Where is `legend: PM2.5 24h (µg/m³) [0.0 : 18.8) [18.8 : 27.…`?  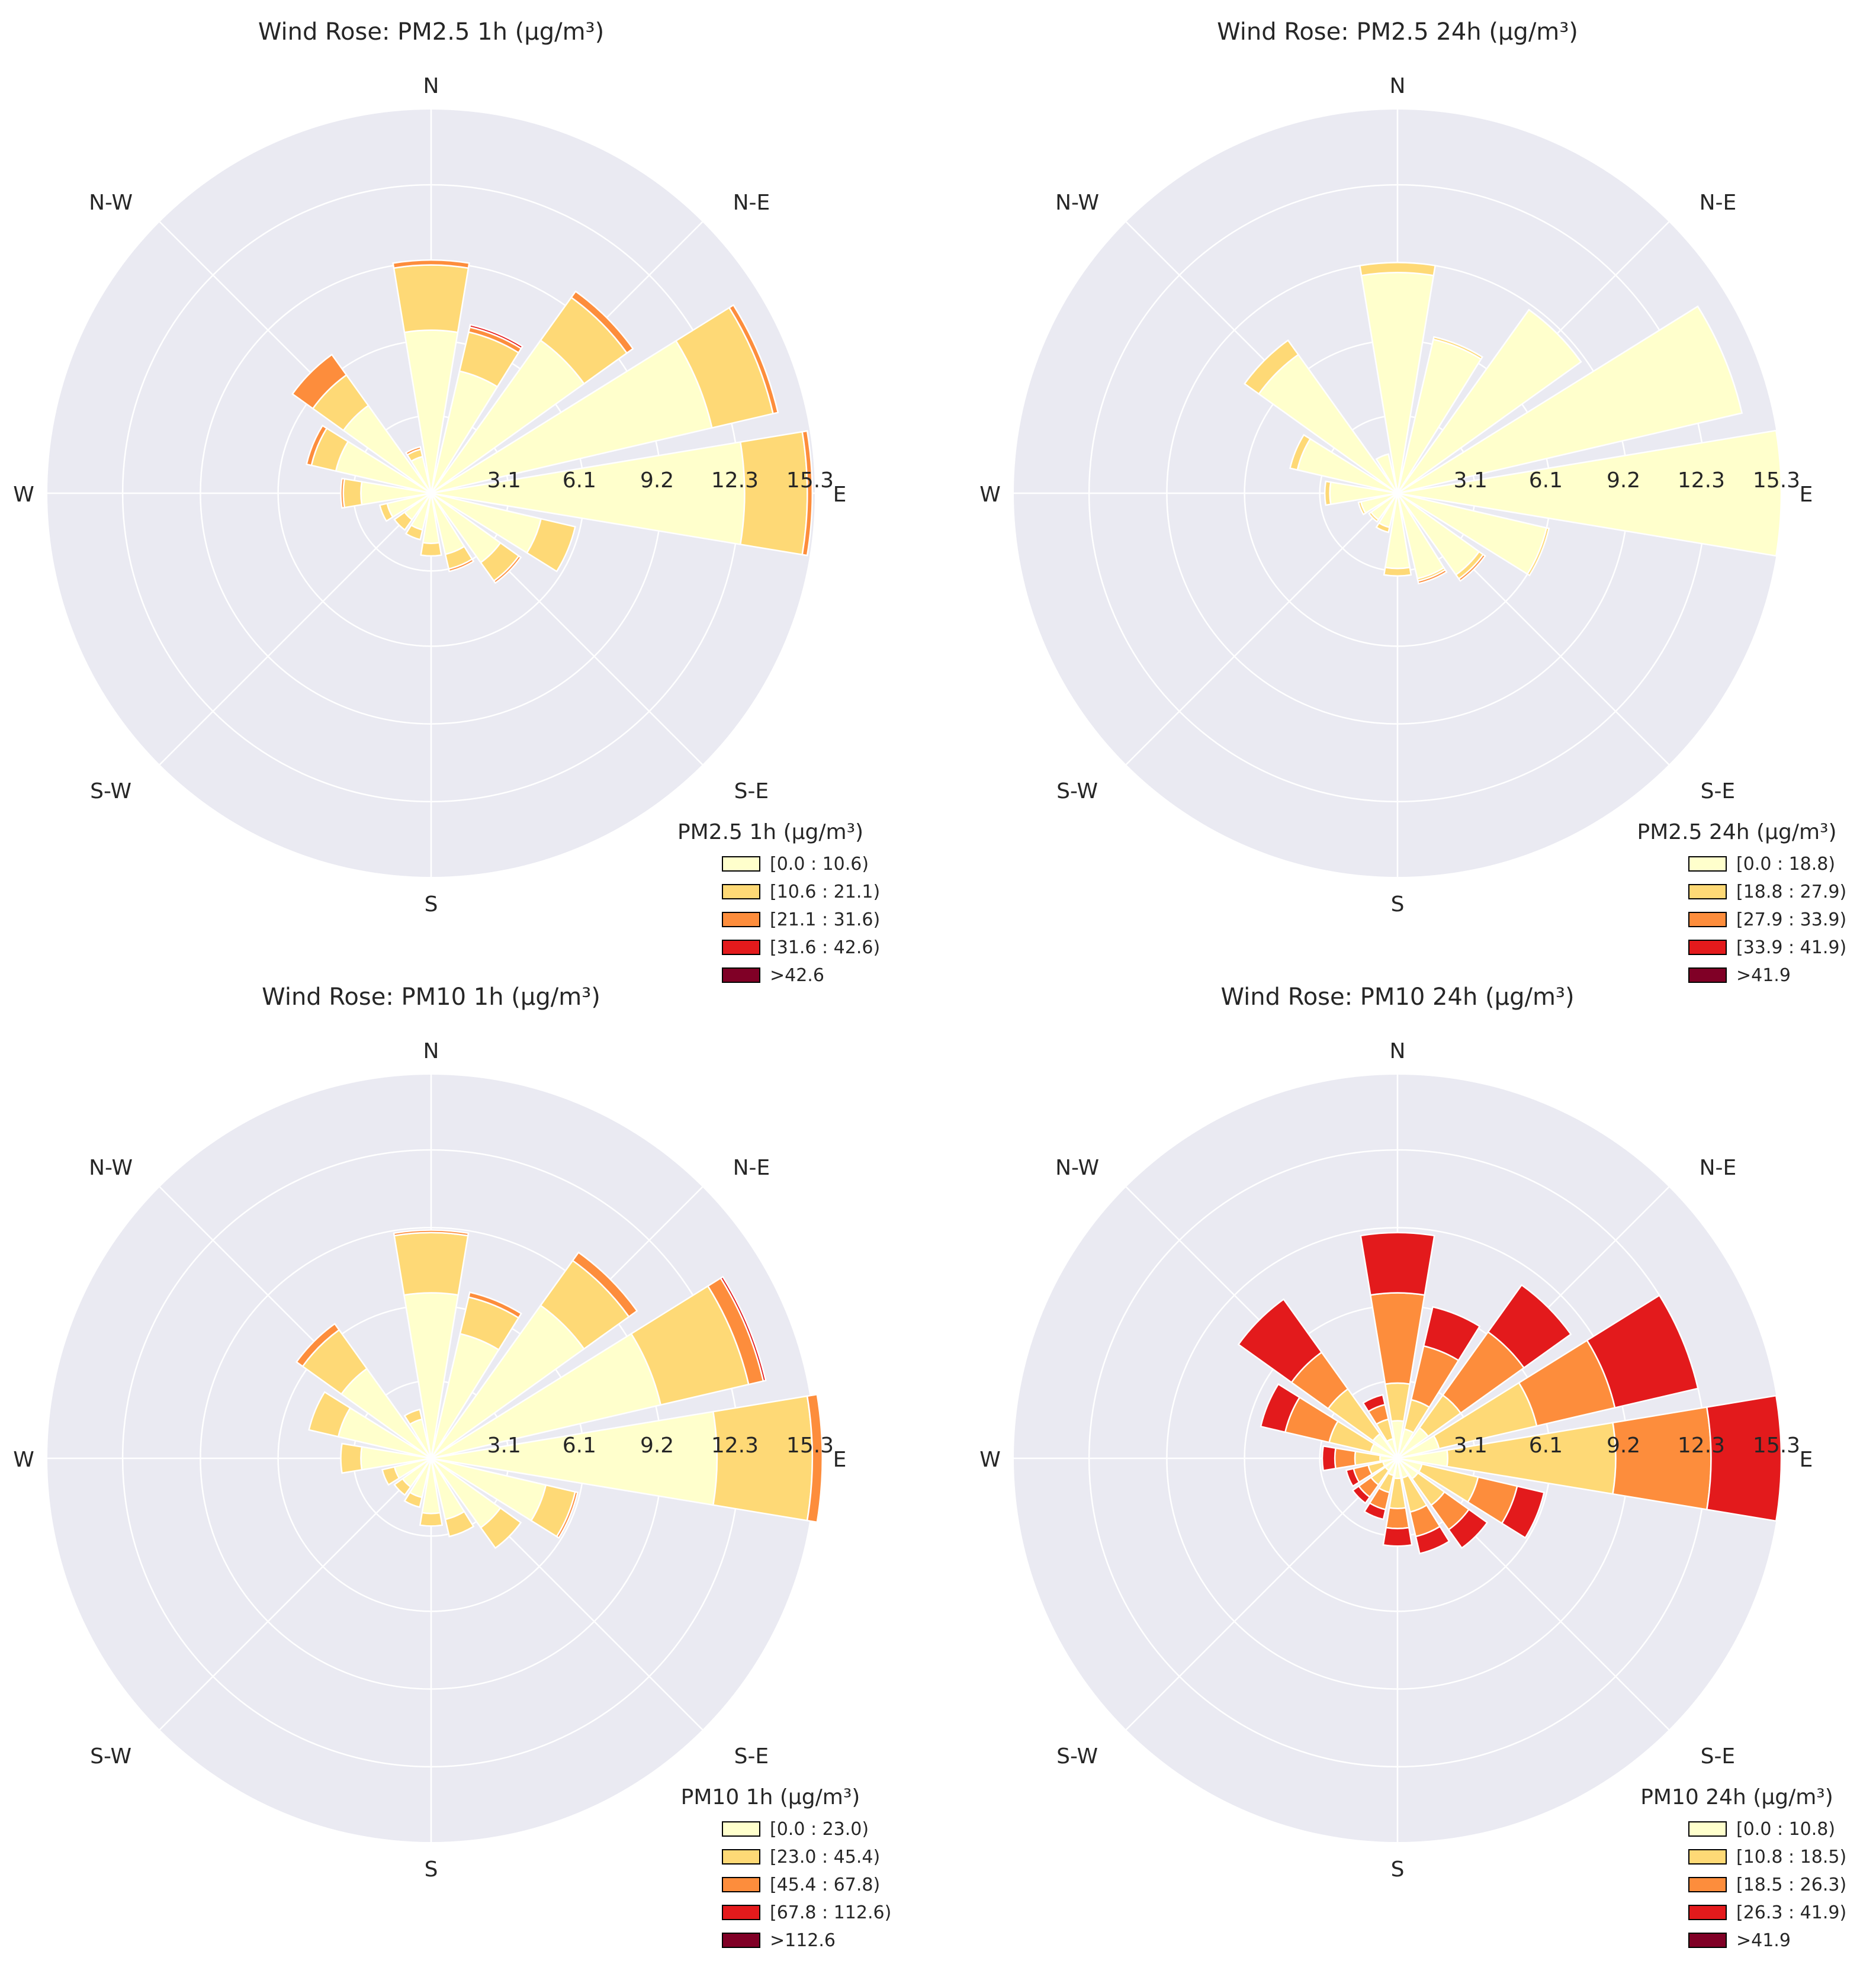 legend: PM2.5 24h (µg/m³) [0.0 : 18.8) [18.8 : 27.… is located at coordinates (1741, 903).